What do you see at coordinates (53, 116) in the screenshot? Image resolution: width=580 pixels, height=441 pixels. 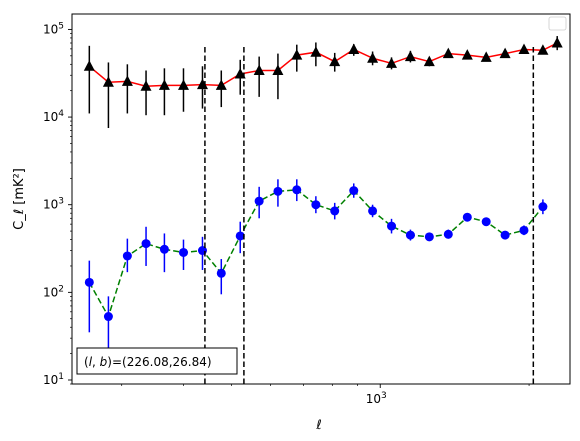 I see `y-tick-label-3: 104` at bounding box center [53, 116].